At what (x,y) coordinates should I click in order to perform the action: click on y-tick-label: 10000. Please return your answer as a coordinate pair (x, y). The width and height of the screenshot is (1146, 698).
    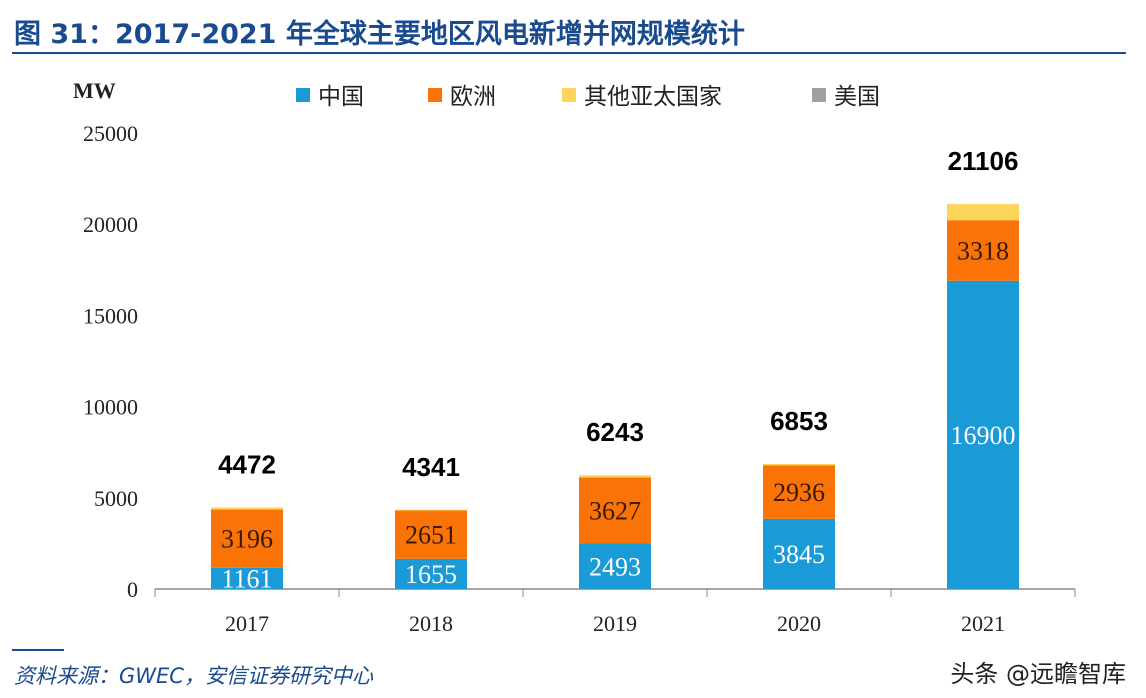
    Looking at the image, I should click on (110, 407).